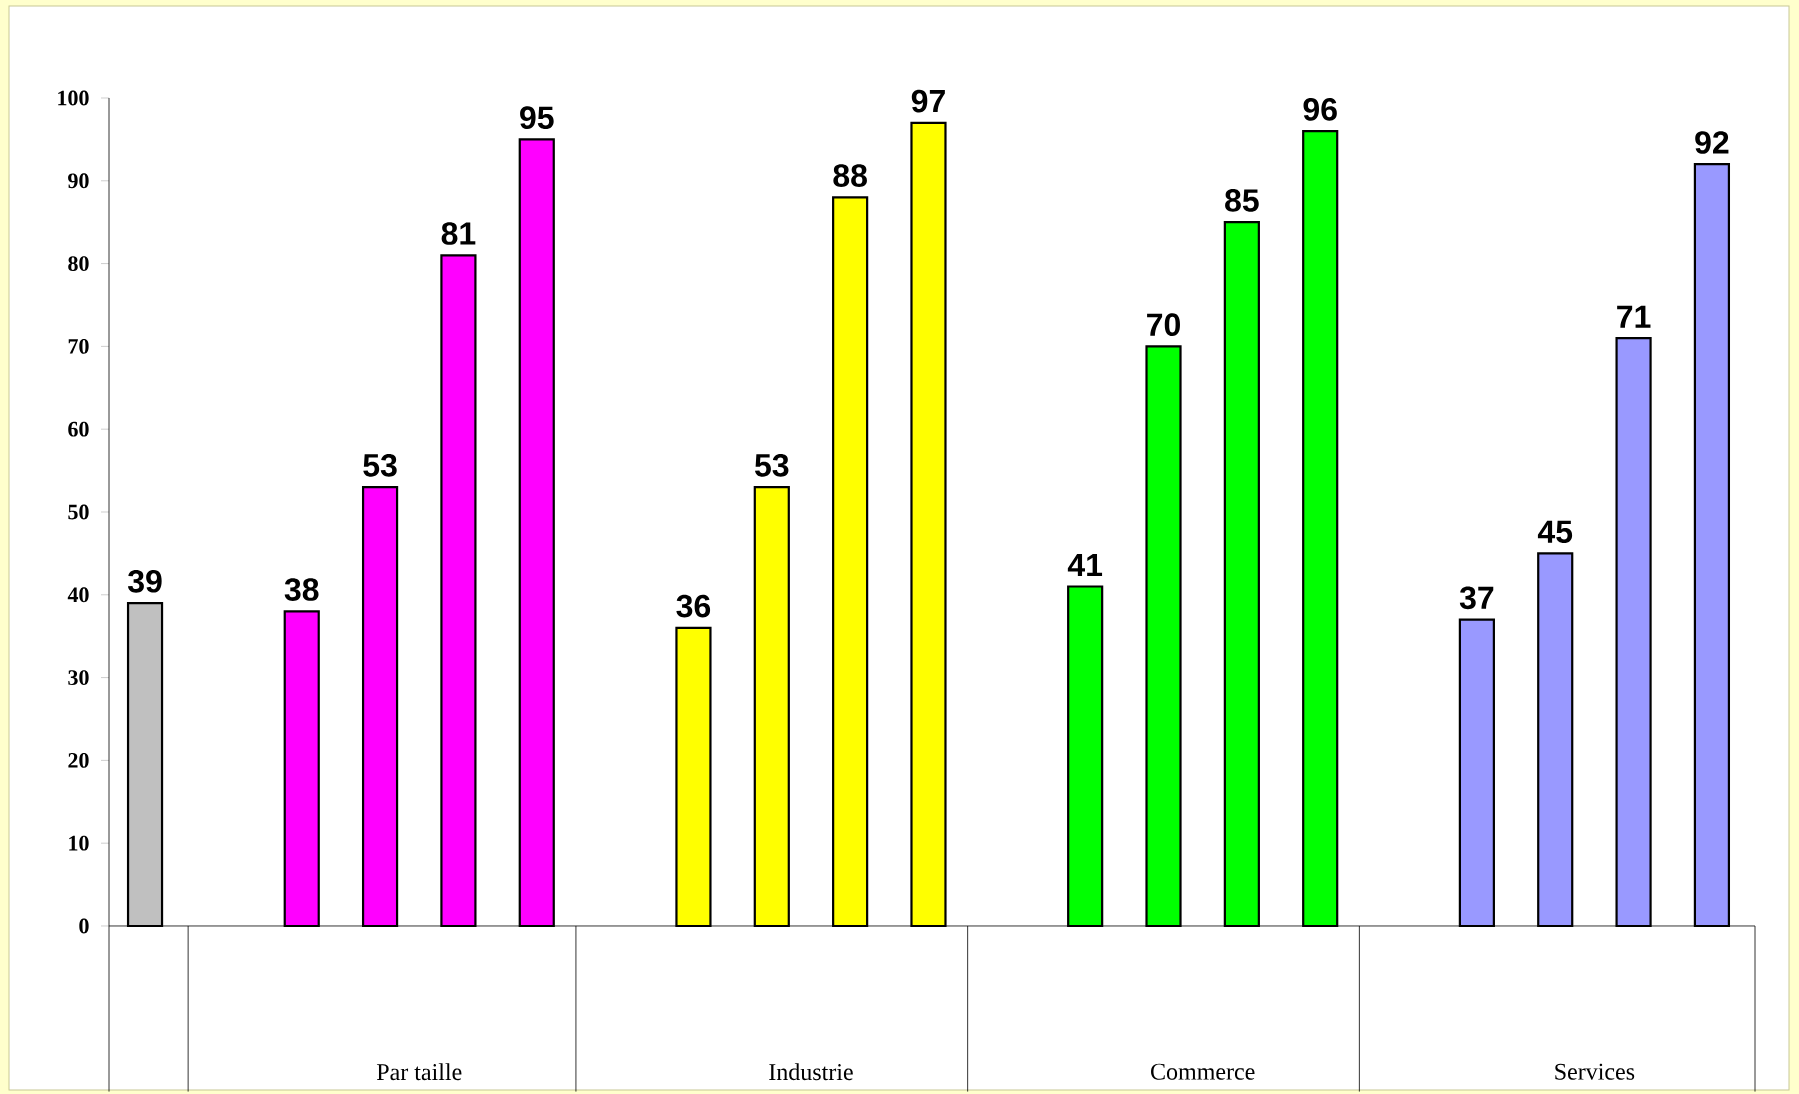 The image size is (1799, 1094). I want to click on y-tick-label: 60, so click(78, 429).